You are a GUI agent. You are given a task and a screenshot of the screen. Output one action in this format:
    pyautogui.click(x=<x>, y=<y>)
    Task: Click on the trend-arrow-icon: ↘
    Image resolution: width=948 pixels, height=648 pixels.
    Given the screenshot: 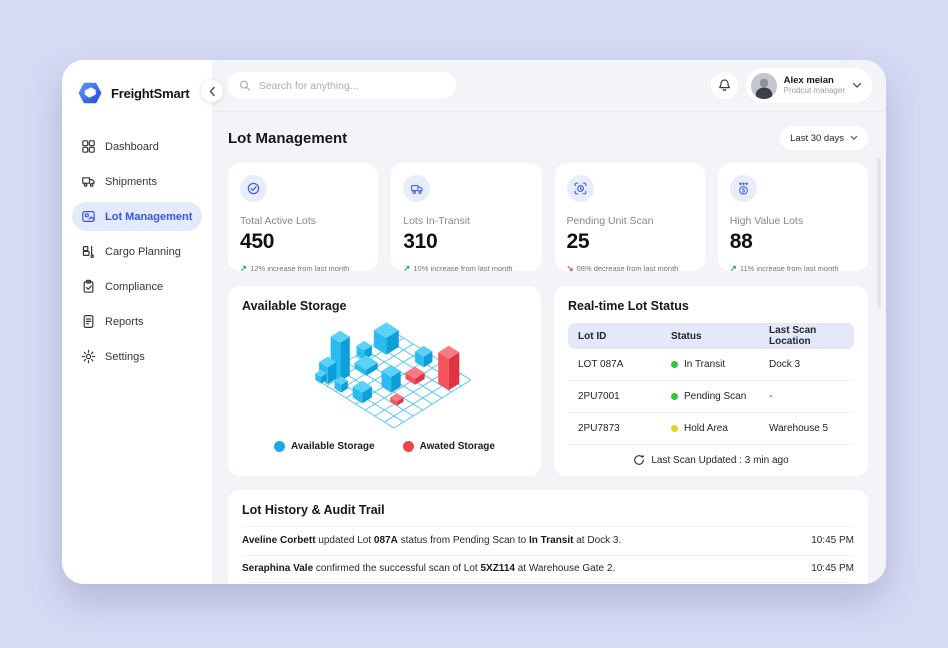 What is the action you would take?
    pyautogui.click(x=570, y=268)
    